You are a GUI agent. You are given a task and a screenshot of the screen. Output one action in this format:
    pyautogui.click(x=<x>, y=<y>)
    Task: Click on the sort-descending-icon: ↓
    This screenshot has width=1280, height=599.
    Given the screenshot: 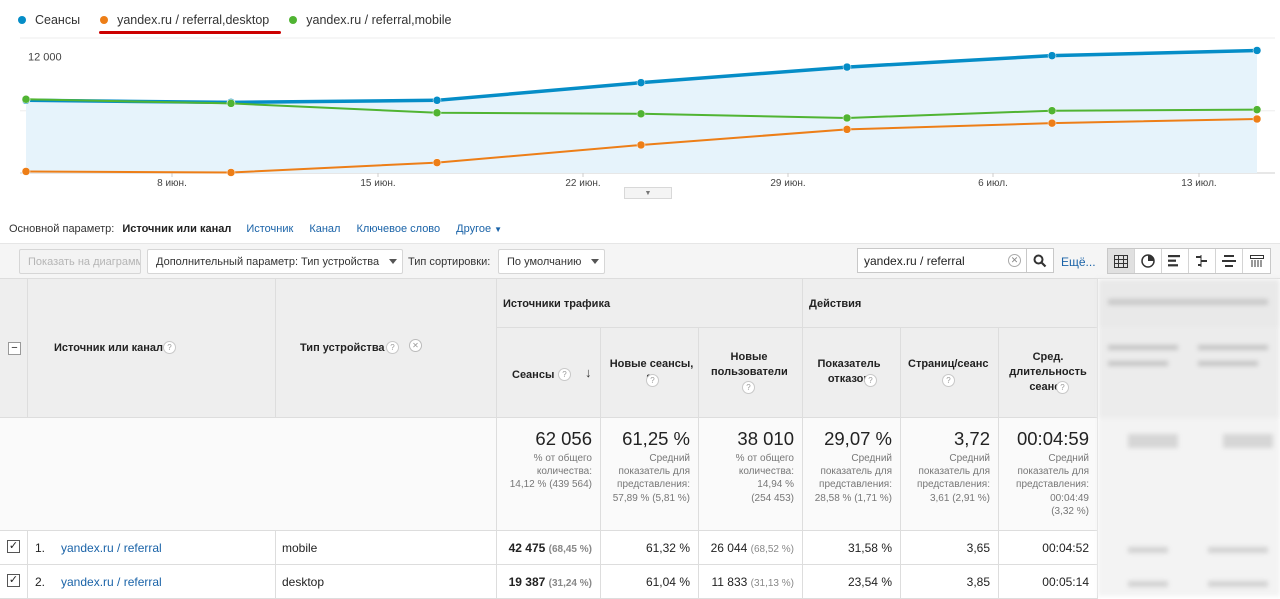 What is the action you would take?
    pyautogui.click(x=588, y=372)
    